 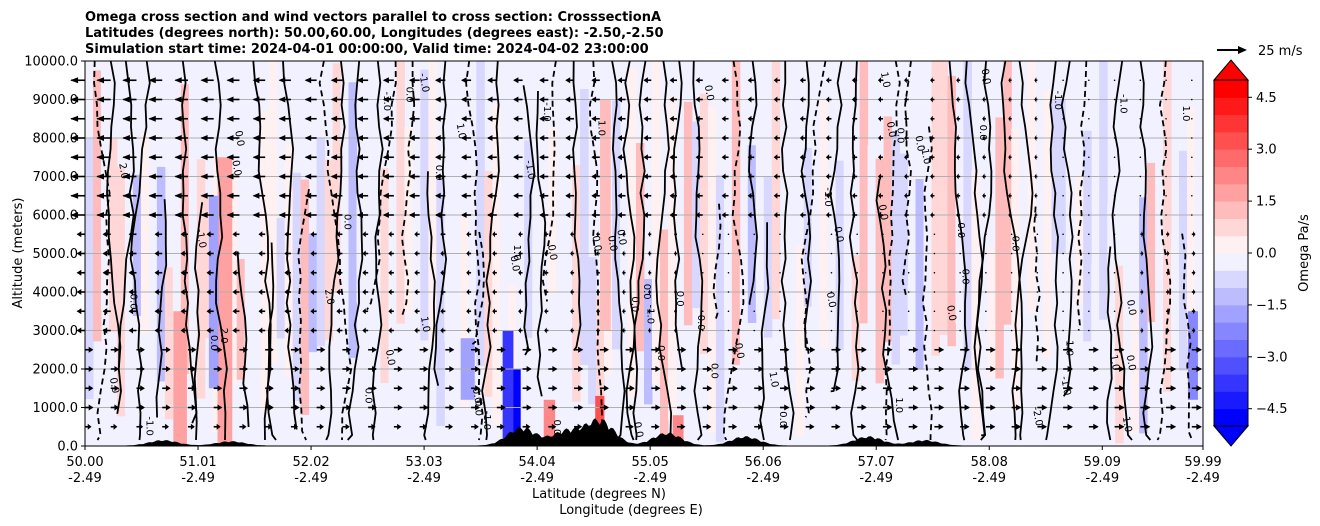 What do you see at coordinates (1102, 478) in the screenshot?
I see `x-tick-label-lon: -2.49` at bounding box center [1102, 478].